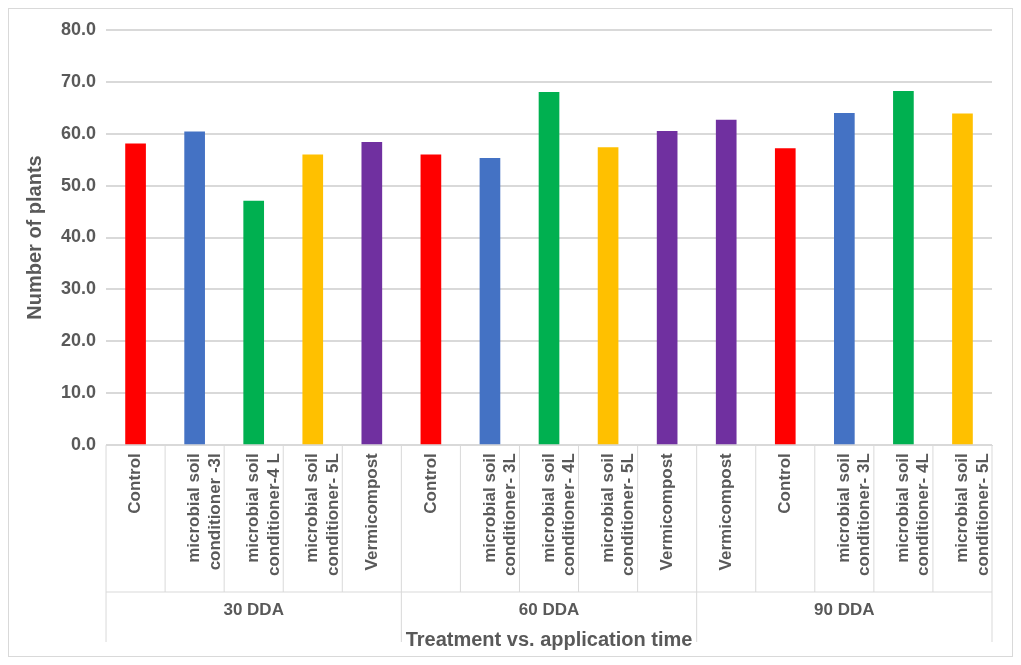 The image size is (1021, 665). I want to click on y-tick-label: 80.0, so click(78, 28).